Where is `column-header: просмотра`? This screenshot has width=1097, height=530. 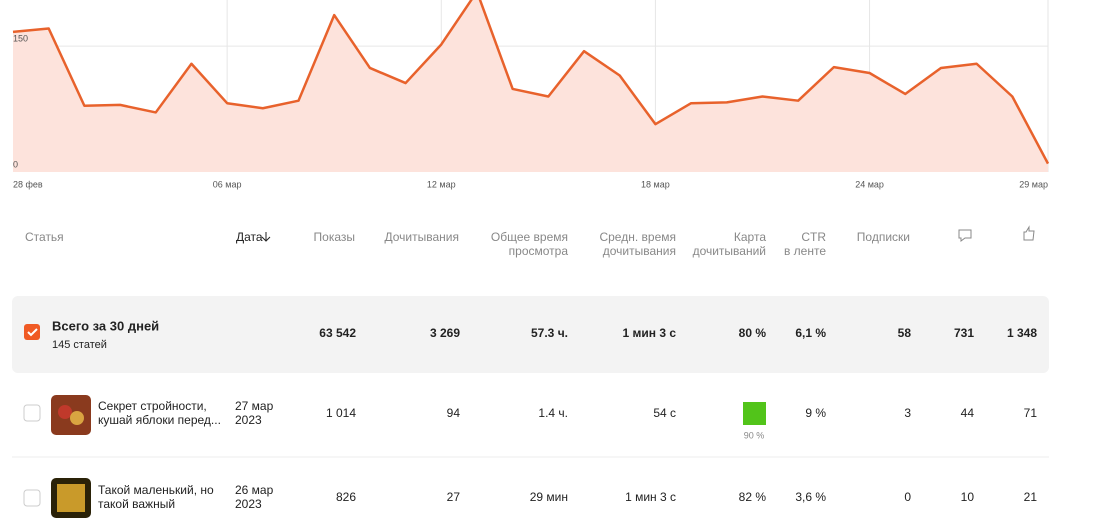 column-header: просмотра is located at coordinates (539, 251).